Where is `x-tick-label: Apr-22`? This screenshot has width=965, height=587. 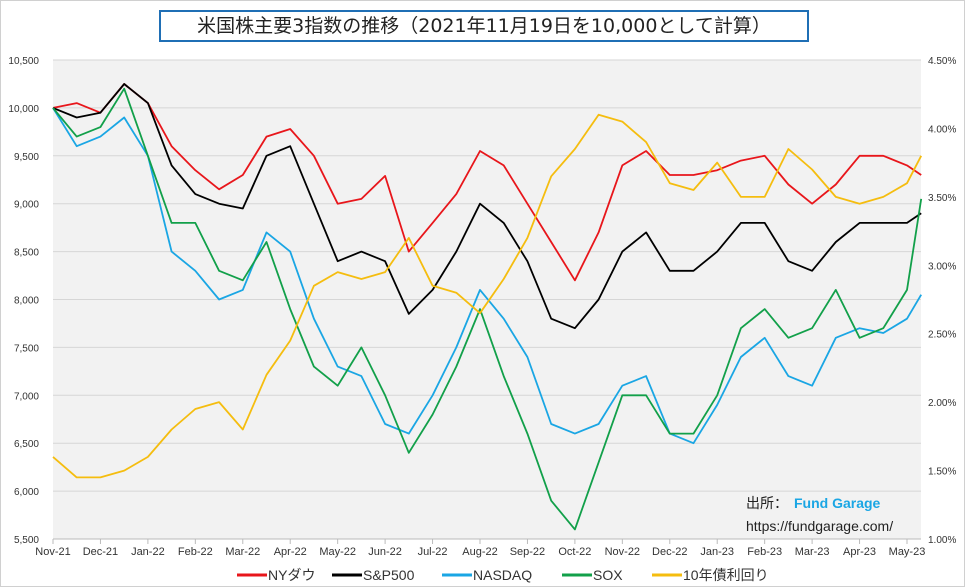
x-tick-label: Apr-22 is located at coordinates (290, 552).